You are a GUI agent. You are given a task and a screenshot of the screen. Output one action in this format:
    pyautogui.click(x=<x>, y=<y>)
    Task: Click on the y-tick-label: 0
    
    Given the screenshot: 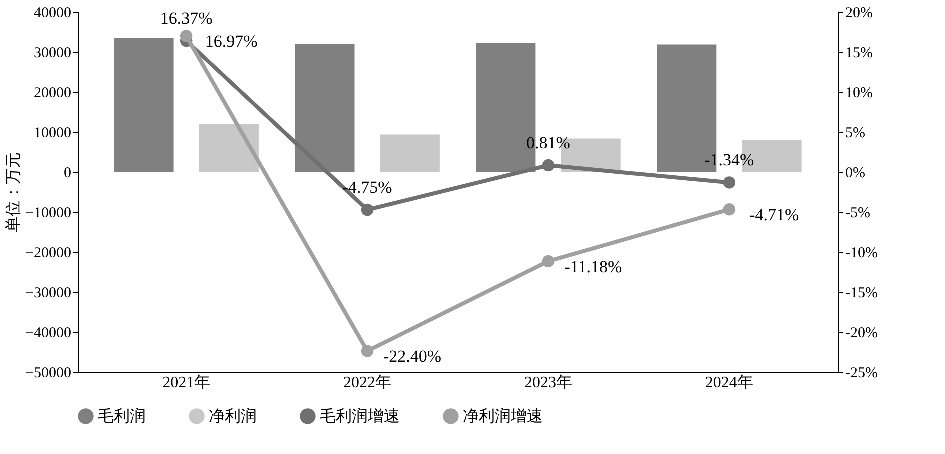 What is the action you would take?
    pyautogui.click(x=68, y=174)
    